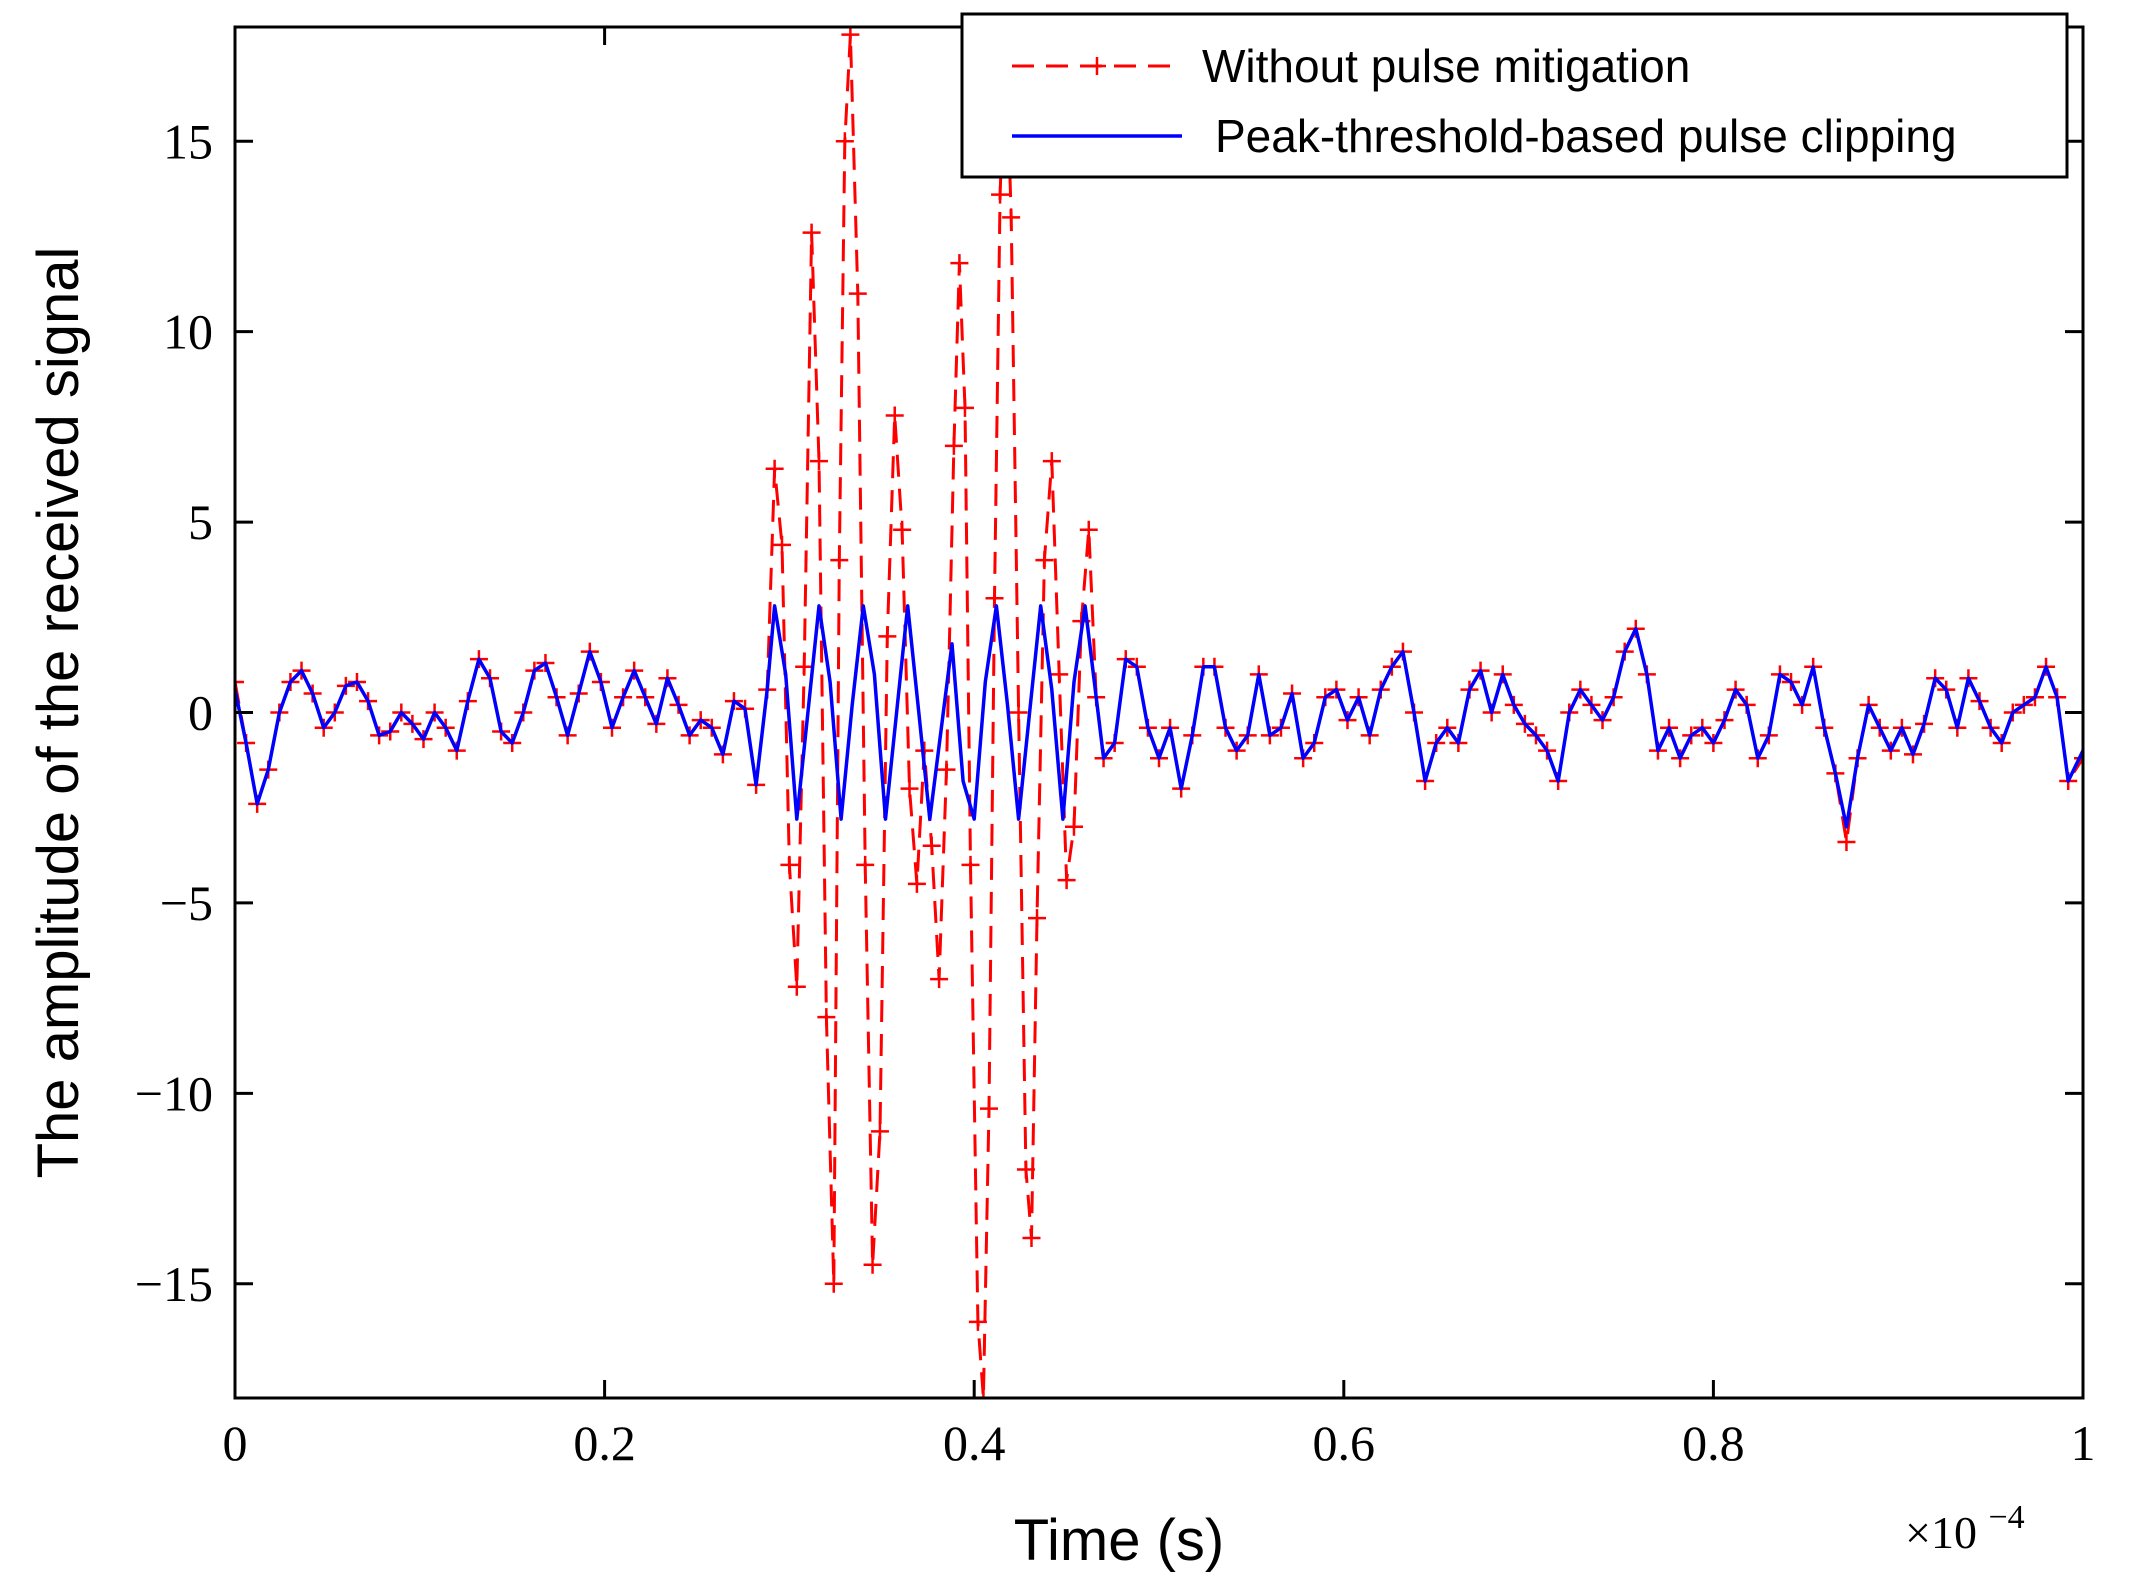 The width and height of the screenshot is (2133, 1593). I want to click on series-line-pulse-clipping, so click(1159, 716).